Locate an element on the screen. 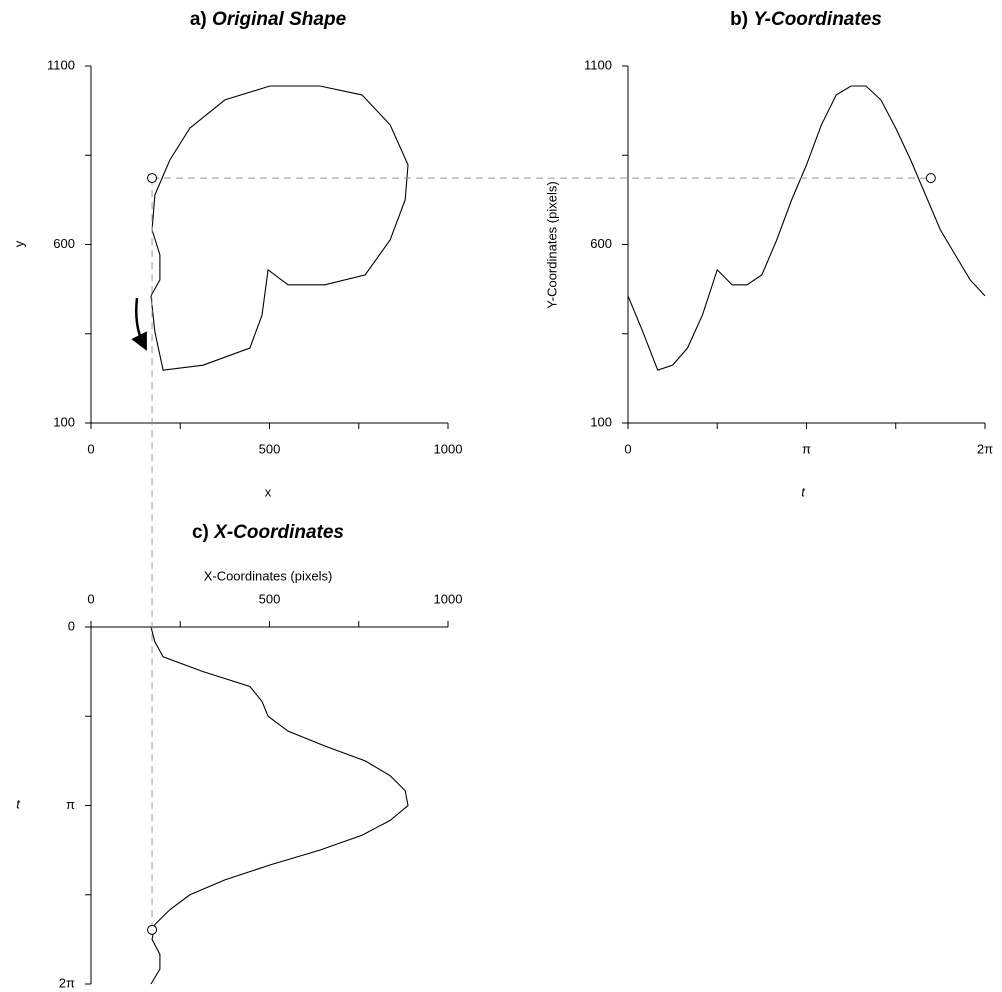 This screenshot has width=1002, height=992. x-tick-label: 2π is located at coordinates (985, 448).